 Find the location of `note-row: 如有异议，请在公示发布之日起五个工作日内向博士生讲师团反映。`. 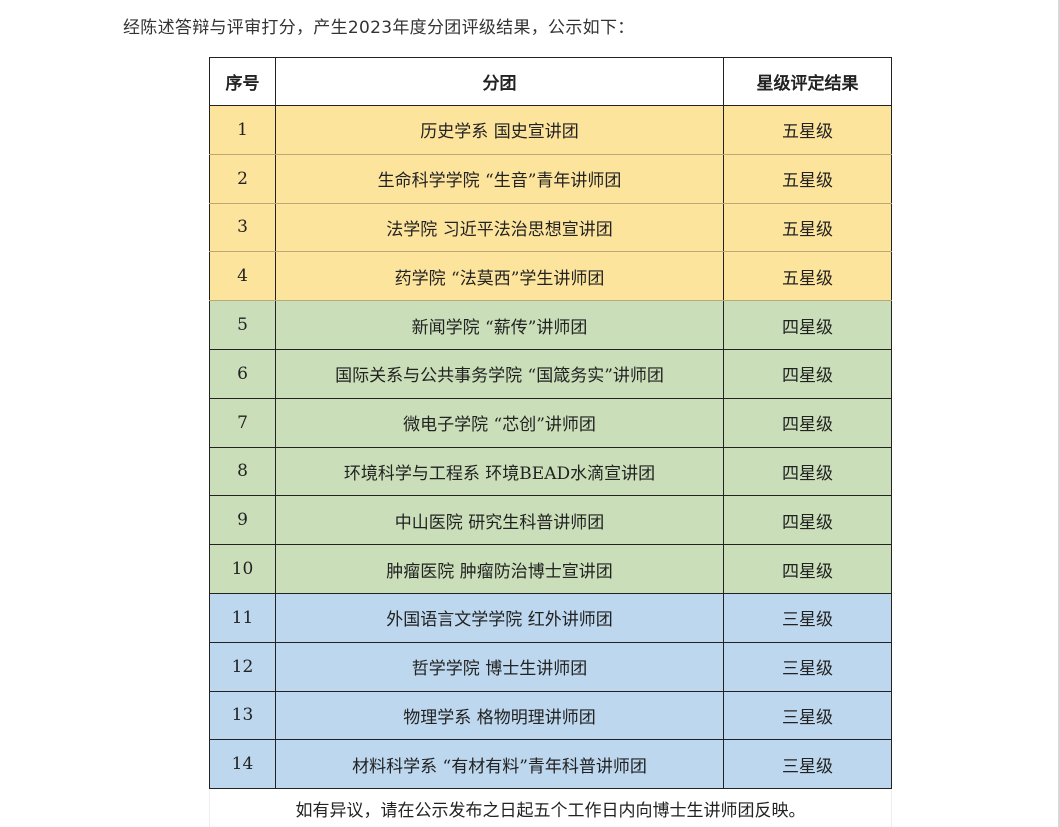

note-row: 如有异议，请在公示发布之日起五个工作日内向博士生讲师团反映。 is located at coordinates (550, 807).